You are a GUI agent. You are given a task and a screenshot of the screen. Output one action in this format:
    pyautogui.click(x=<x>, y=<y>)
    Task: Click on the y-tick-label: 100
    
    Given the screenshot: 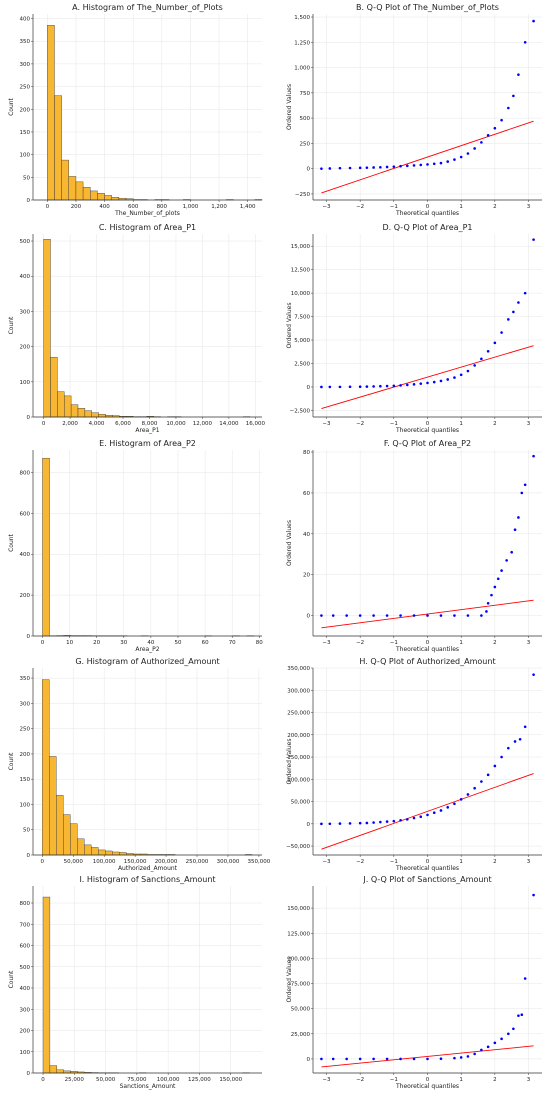 What is the action you would take?
    pyautogui.click(x=25, y=383)
    